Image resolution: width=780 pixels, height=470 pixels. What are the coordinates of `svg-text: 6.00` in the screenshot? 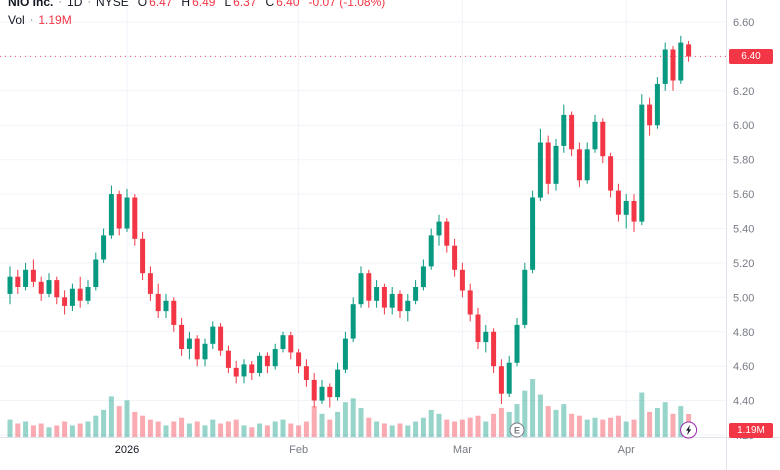 It's located at (743, 126).